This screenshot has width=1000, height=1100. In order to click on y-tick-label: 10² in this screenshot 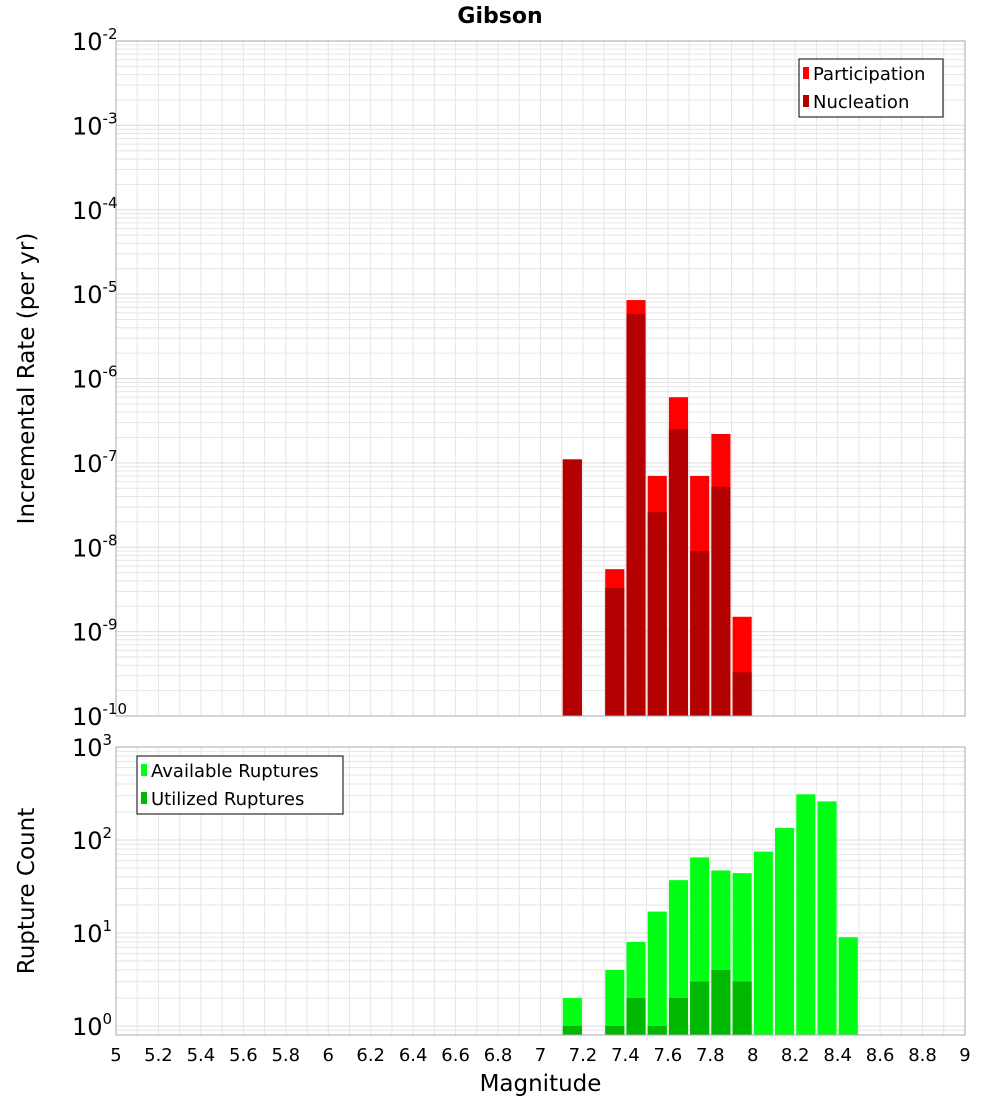, I will do `click(92, 839)`.